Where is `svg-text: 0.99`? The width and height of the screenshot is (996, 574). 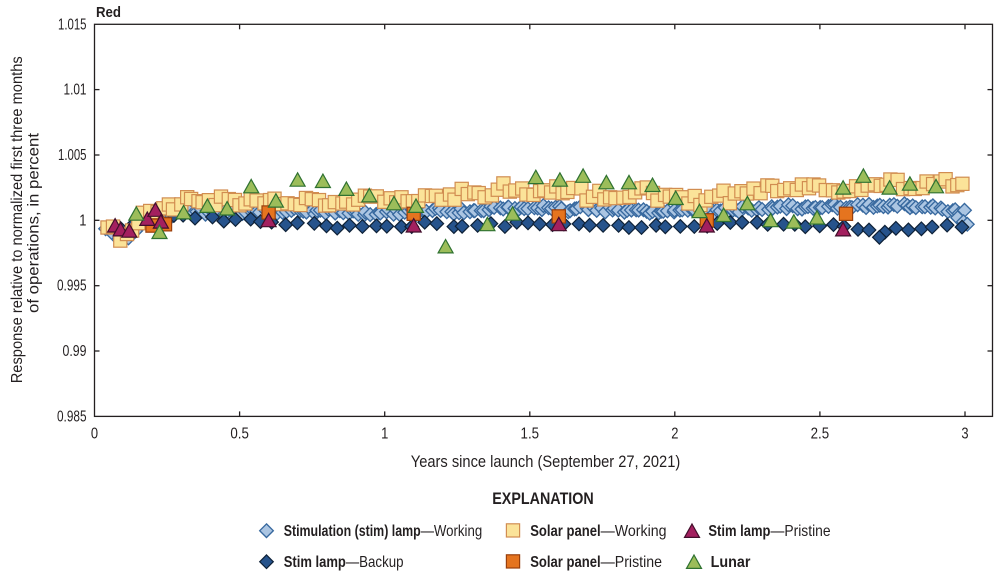
svg-text: 0.99 is located at coordinates (75, 351).